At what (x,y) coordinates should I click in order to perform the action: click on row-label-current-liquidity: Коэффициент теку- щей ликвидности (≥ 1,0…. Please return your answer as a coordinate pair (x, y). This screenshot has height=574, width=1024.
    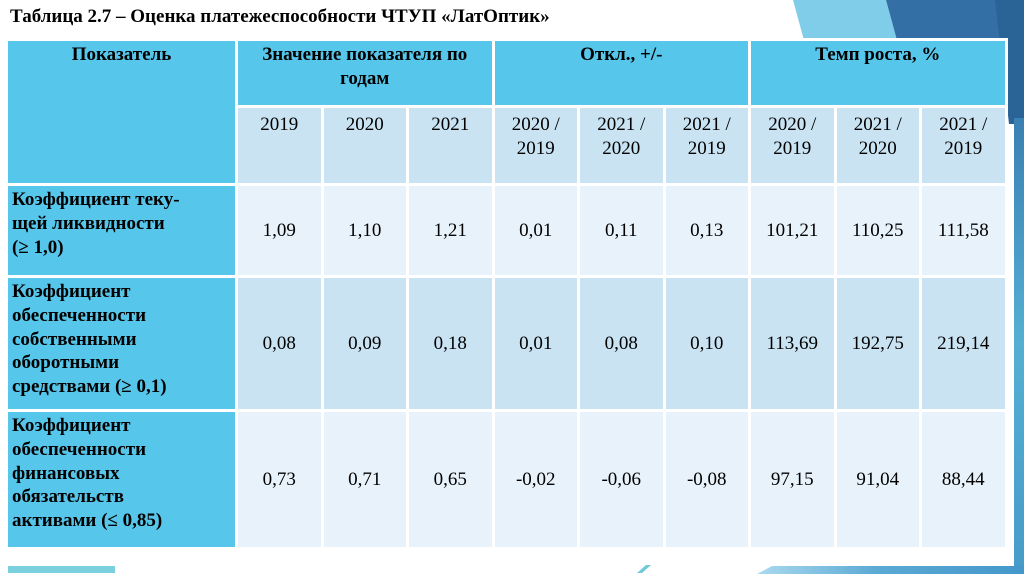
    Looking at the image, I should click on (121, 230).